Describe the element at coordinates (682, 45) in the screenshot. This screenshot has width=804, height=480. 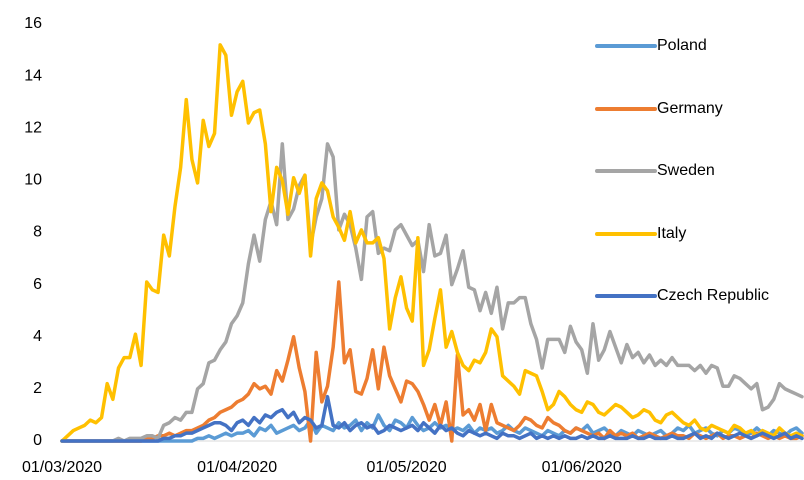
I see `legend-label: Poland` at that location.